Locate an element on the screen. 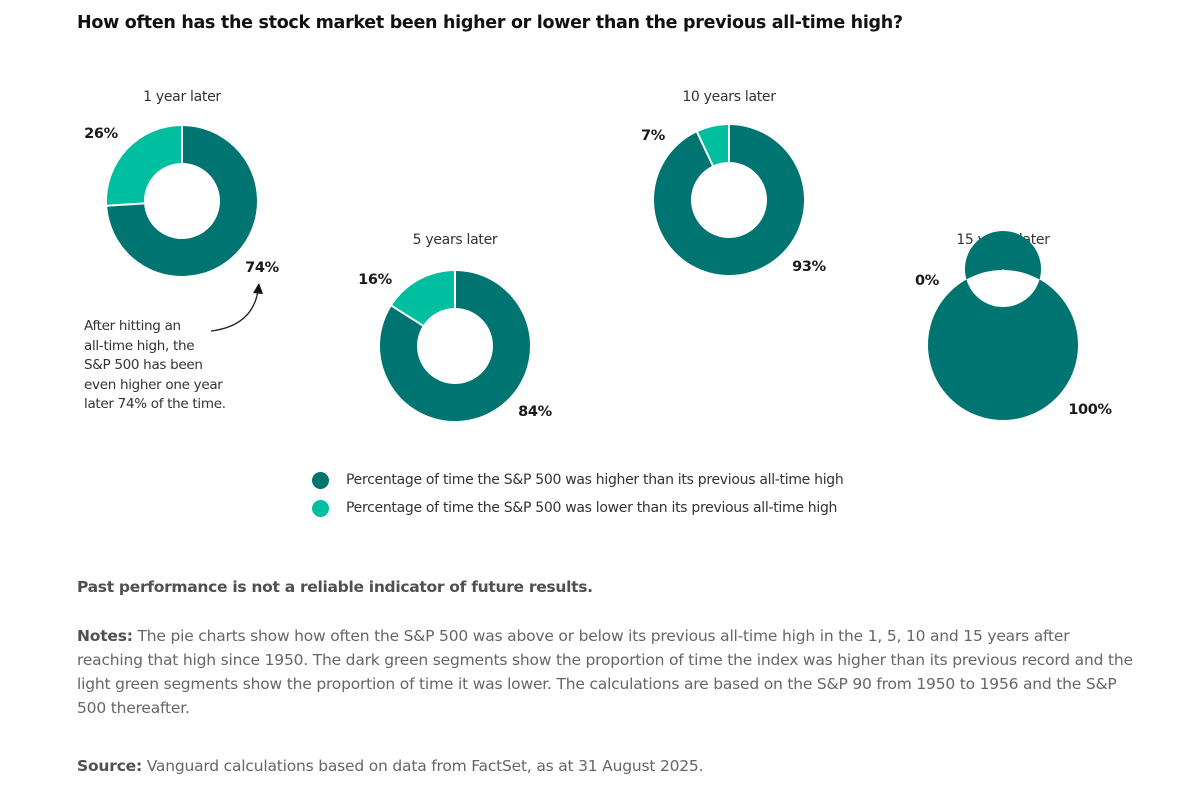 This screenshot has height=800, width=1200. legend-dot-lower-icon is located at coordinates (320, 508).